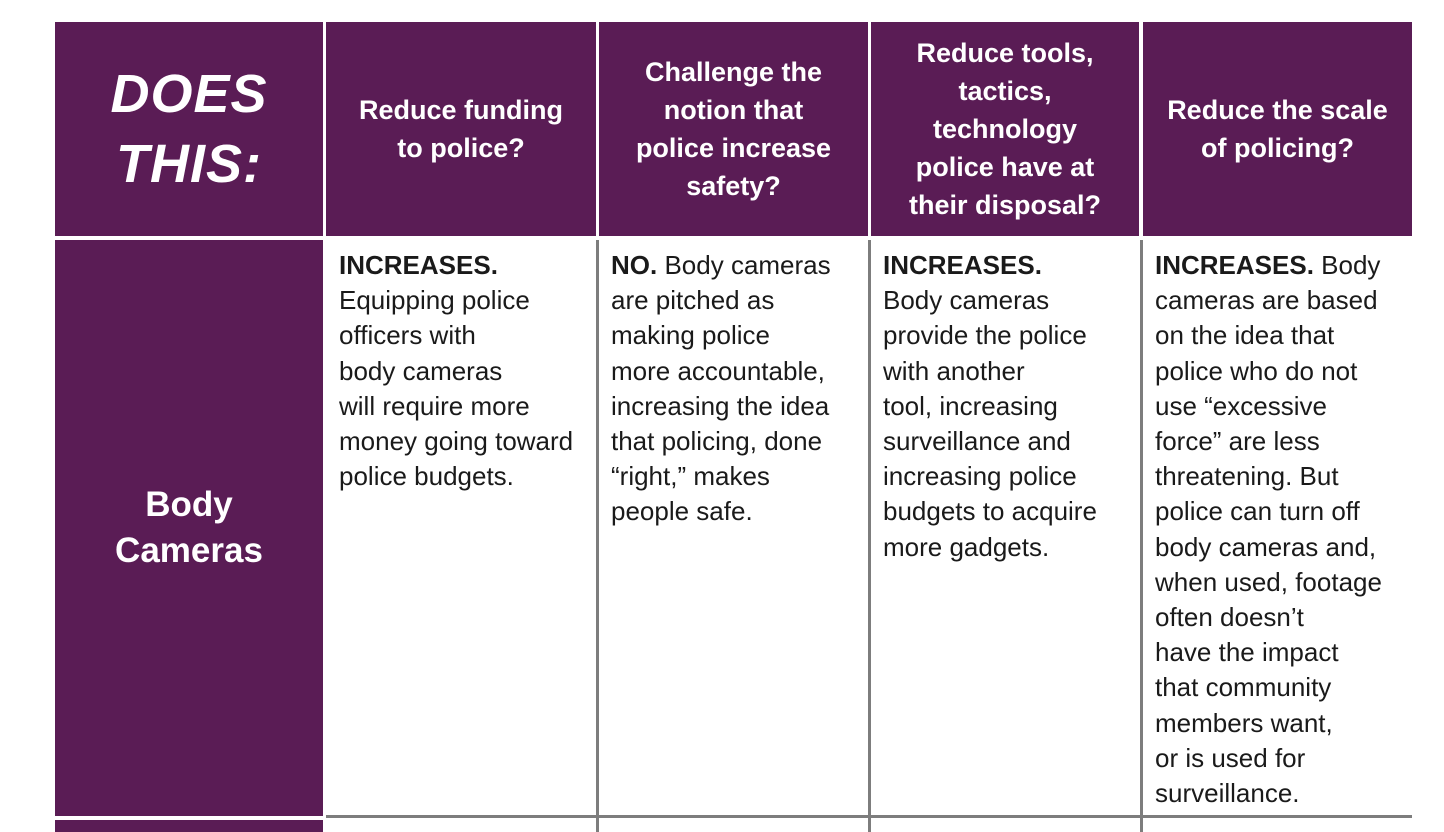  I want to click on cell-text-line: body cameras and,, so click(1266, 546).